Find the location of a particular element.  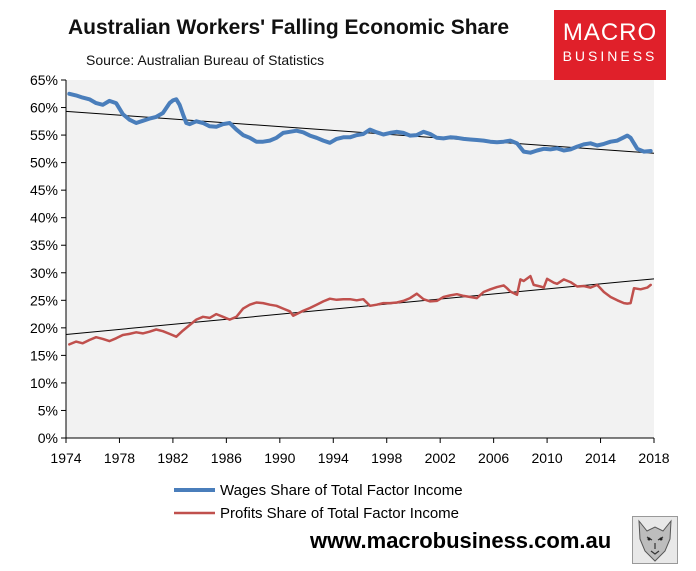

profits-series-line is located at coordinates (360, 310).